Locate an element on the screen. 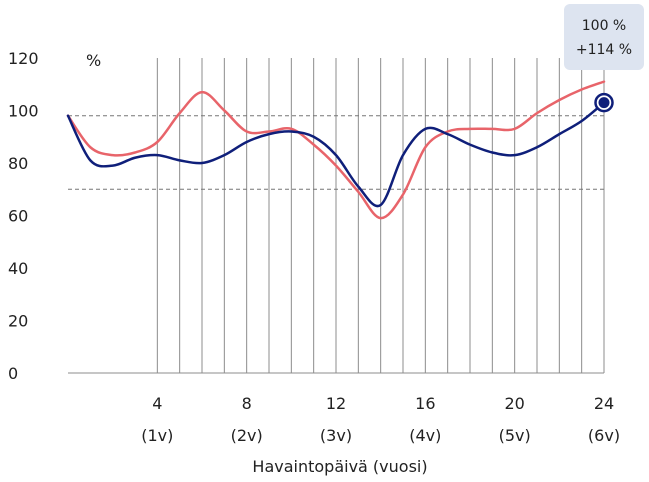 This screenshot has height=482, width=649. y-tick-labels: 0 20 40 60 80 100 120 is located at coordinates (23, 216).